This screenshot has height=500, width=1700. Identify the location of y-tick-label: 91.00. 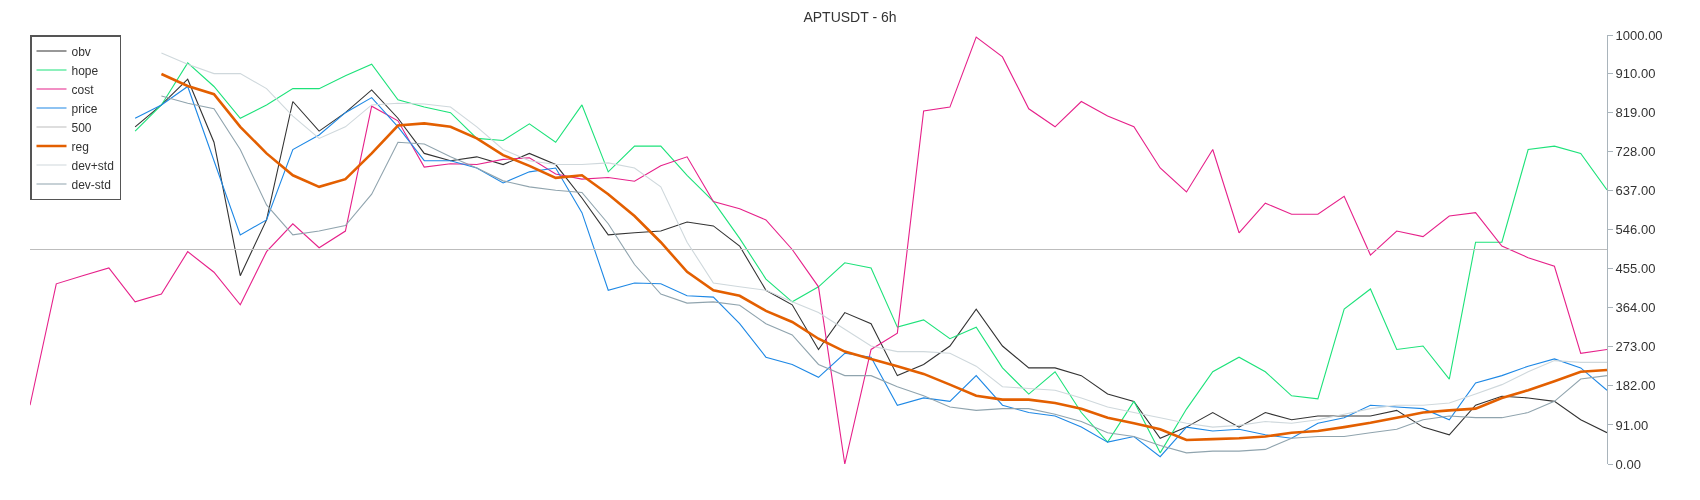
(1632, 425).